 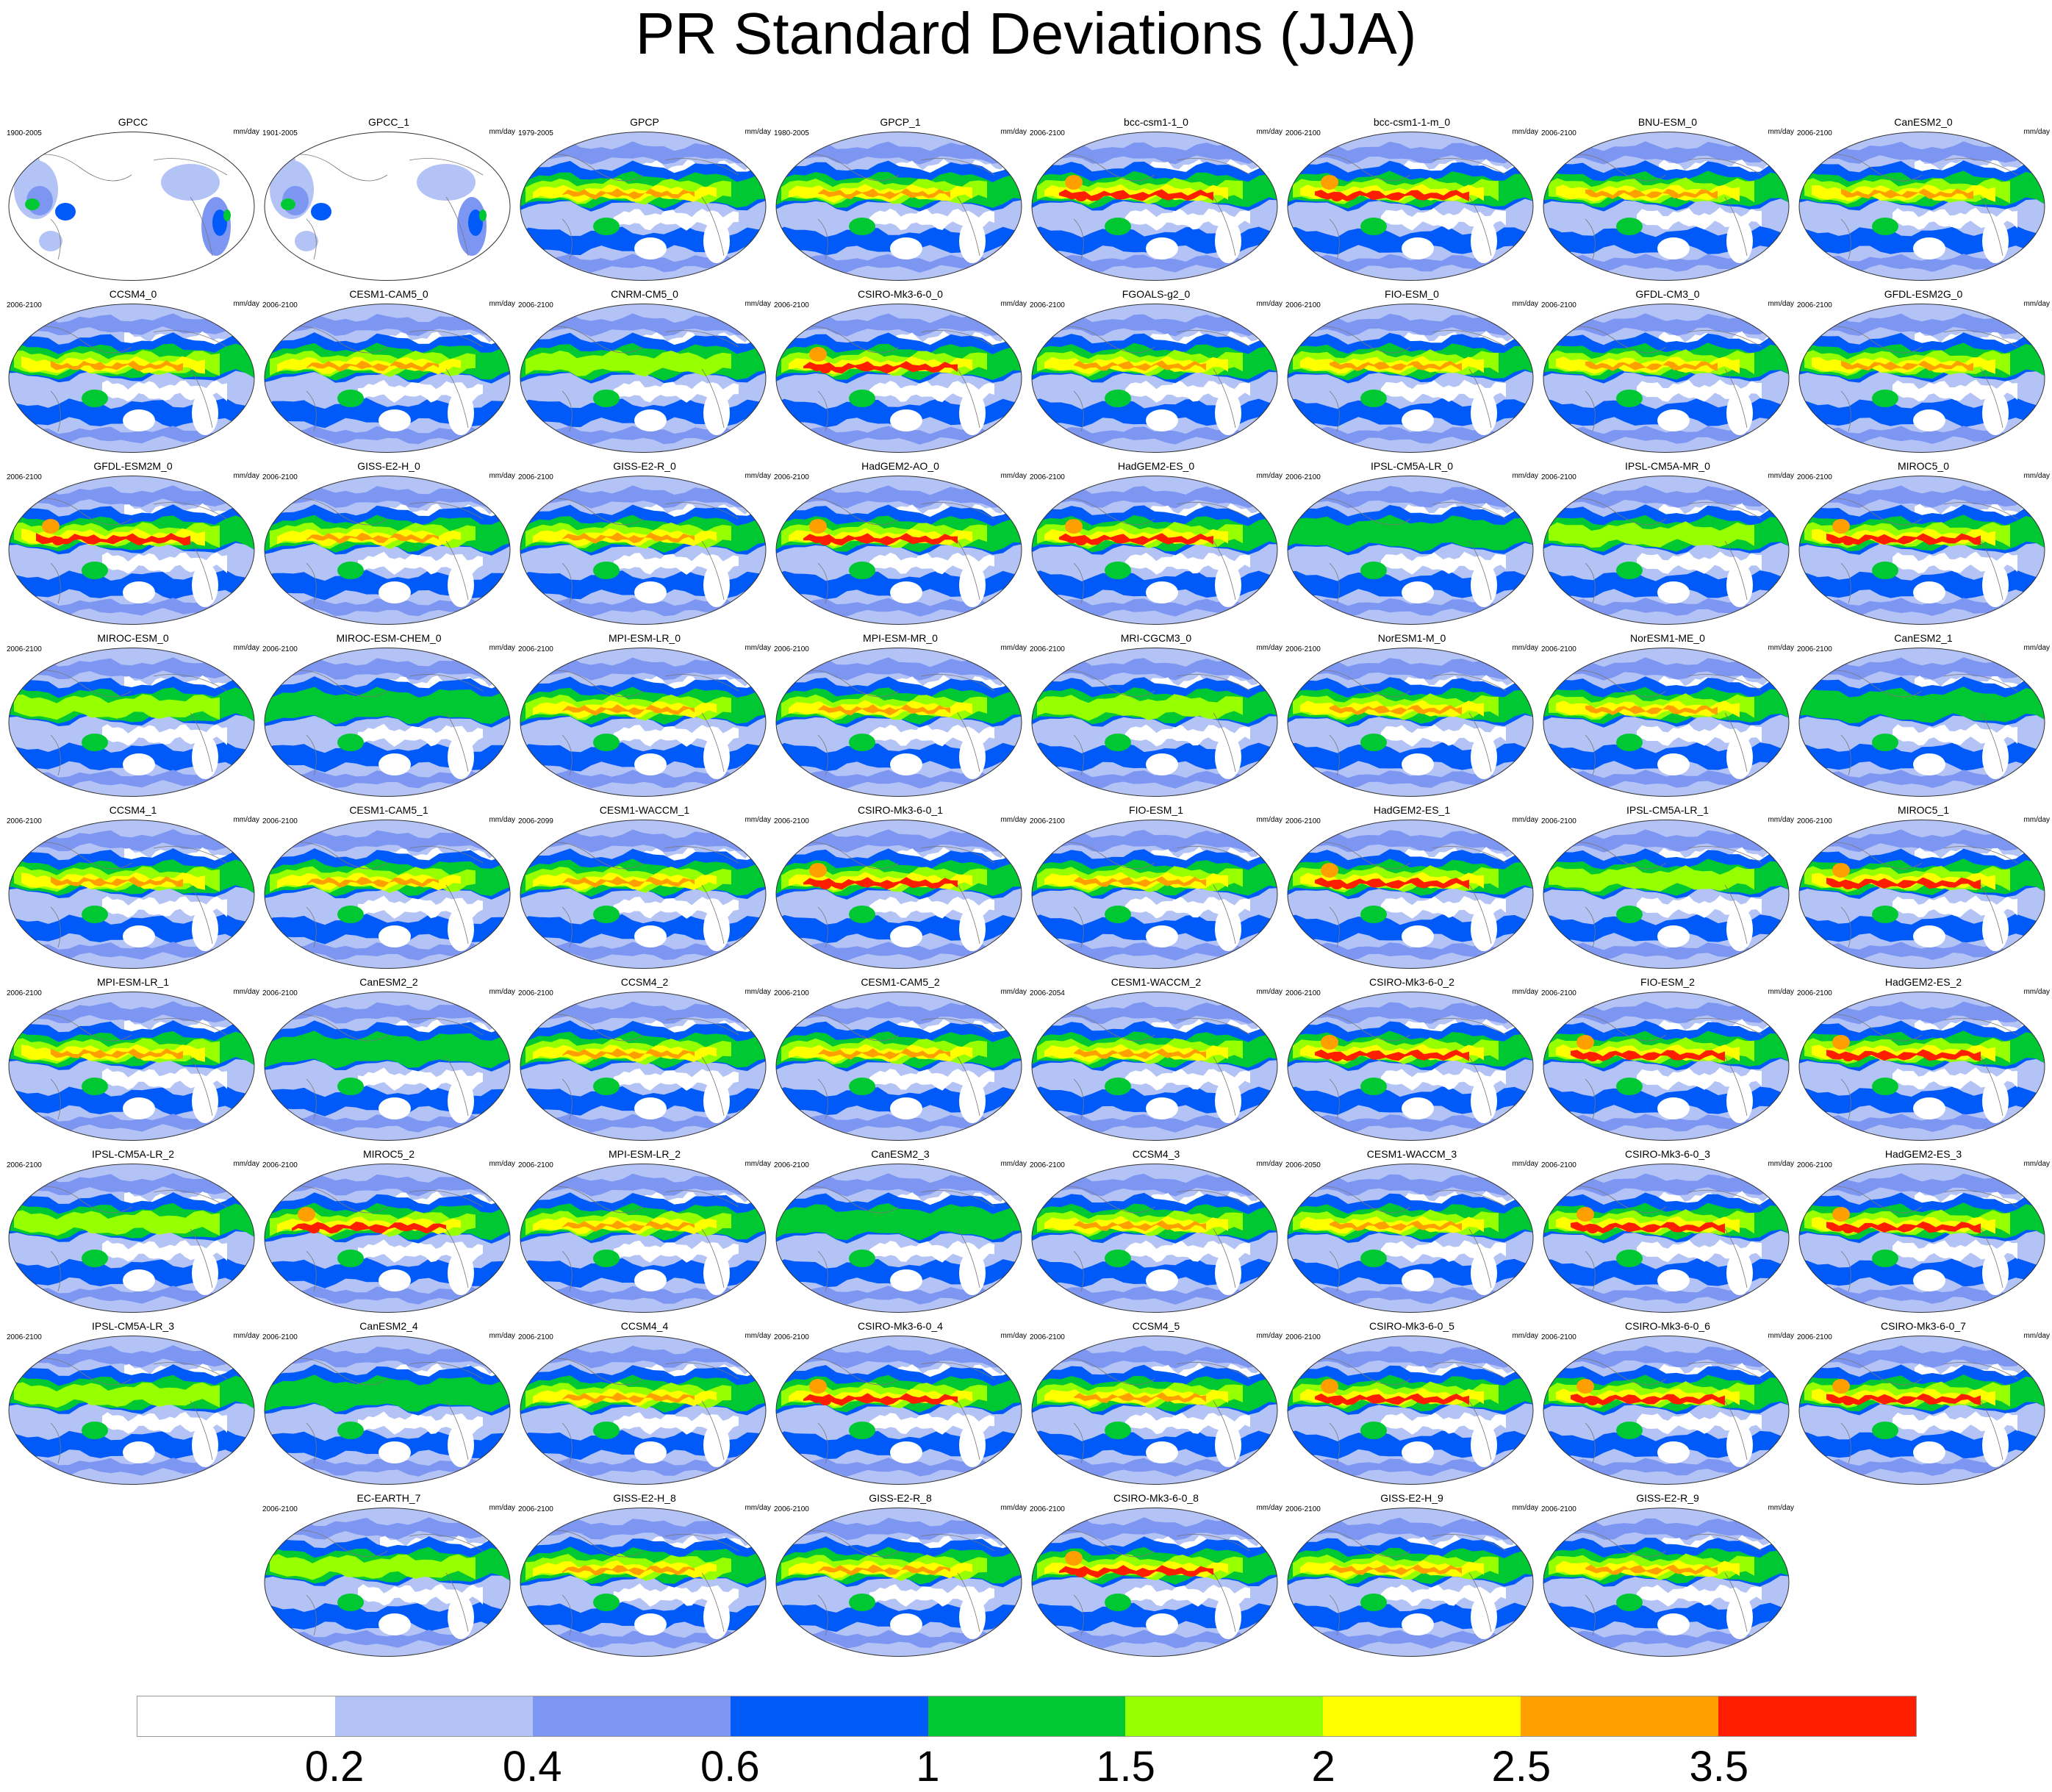 I want to click on map-panel: MRI-CGCM3_0 2006-2100 mm/day, so click(x=1156, y=715).